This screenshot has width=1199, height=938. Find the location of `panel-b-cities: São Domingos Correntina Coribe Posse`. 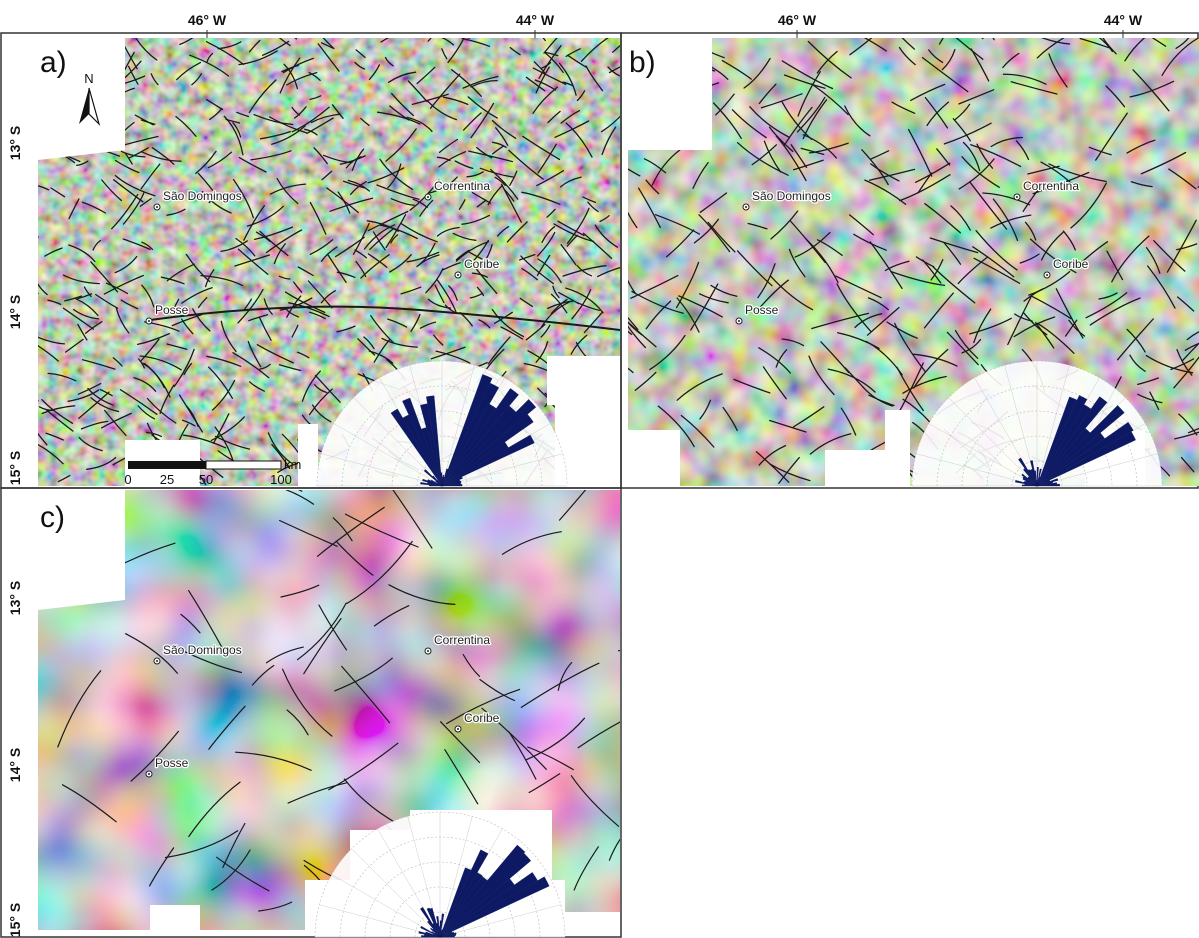

panel-b-cities: São Domingos Correntina Coribe Posse is located at coordinates (912, 251).